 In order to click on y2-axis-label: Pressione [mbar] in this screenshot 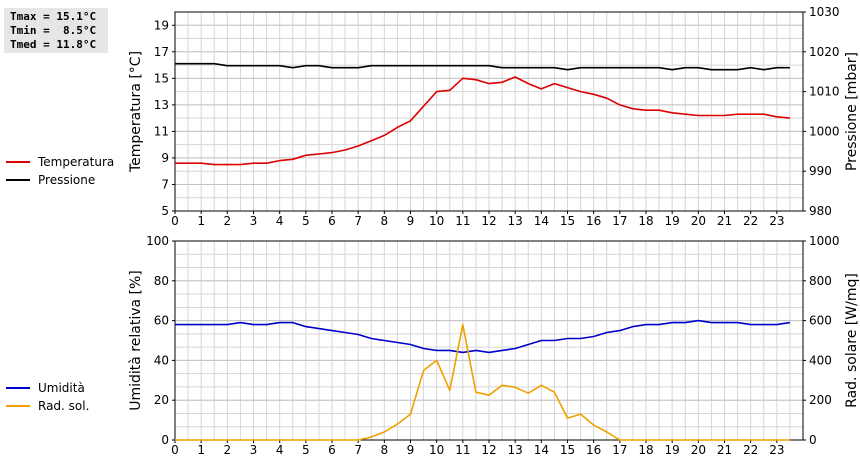, I will do `click(852, 111)`.